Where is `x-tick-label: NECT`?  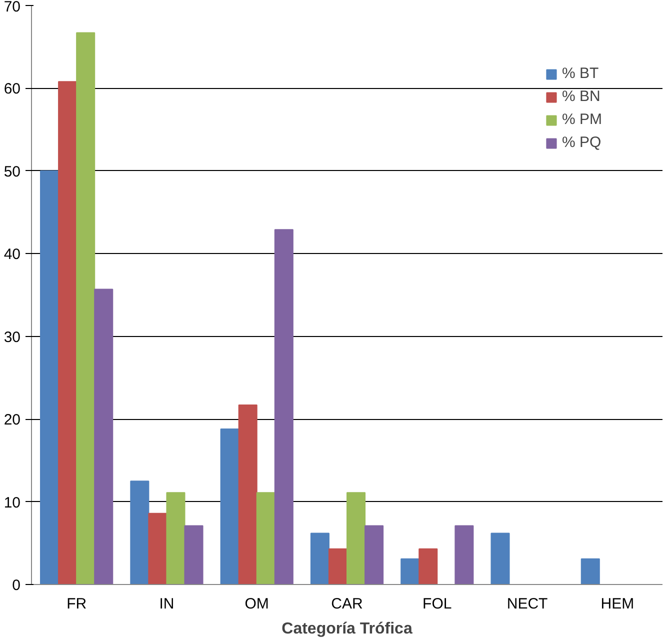
x-tick-label: NECT is located at coordinates (527, 604).